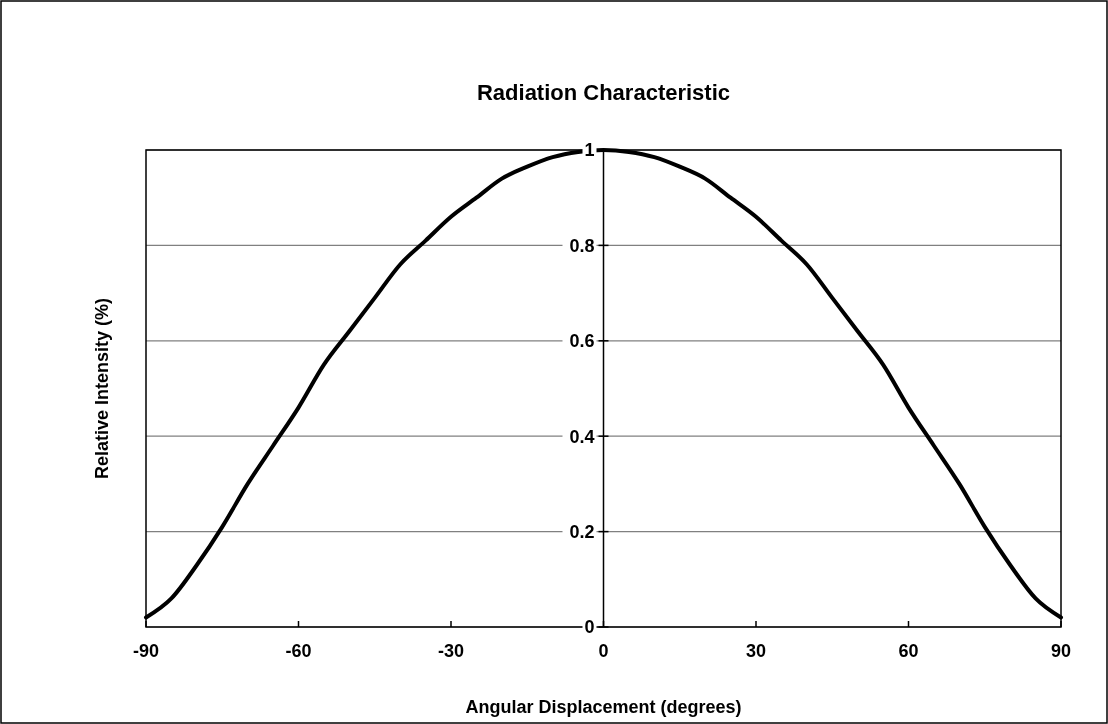 The width and height of the screenshot is (1108, 724). What do you see at coordinates (582, 531) in the screenshot?
I see `y-tick-label: 0.2` at bounding box center [582, 531].